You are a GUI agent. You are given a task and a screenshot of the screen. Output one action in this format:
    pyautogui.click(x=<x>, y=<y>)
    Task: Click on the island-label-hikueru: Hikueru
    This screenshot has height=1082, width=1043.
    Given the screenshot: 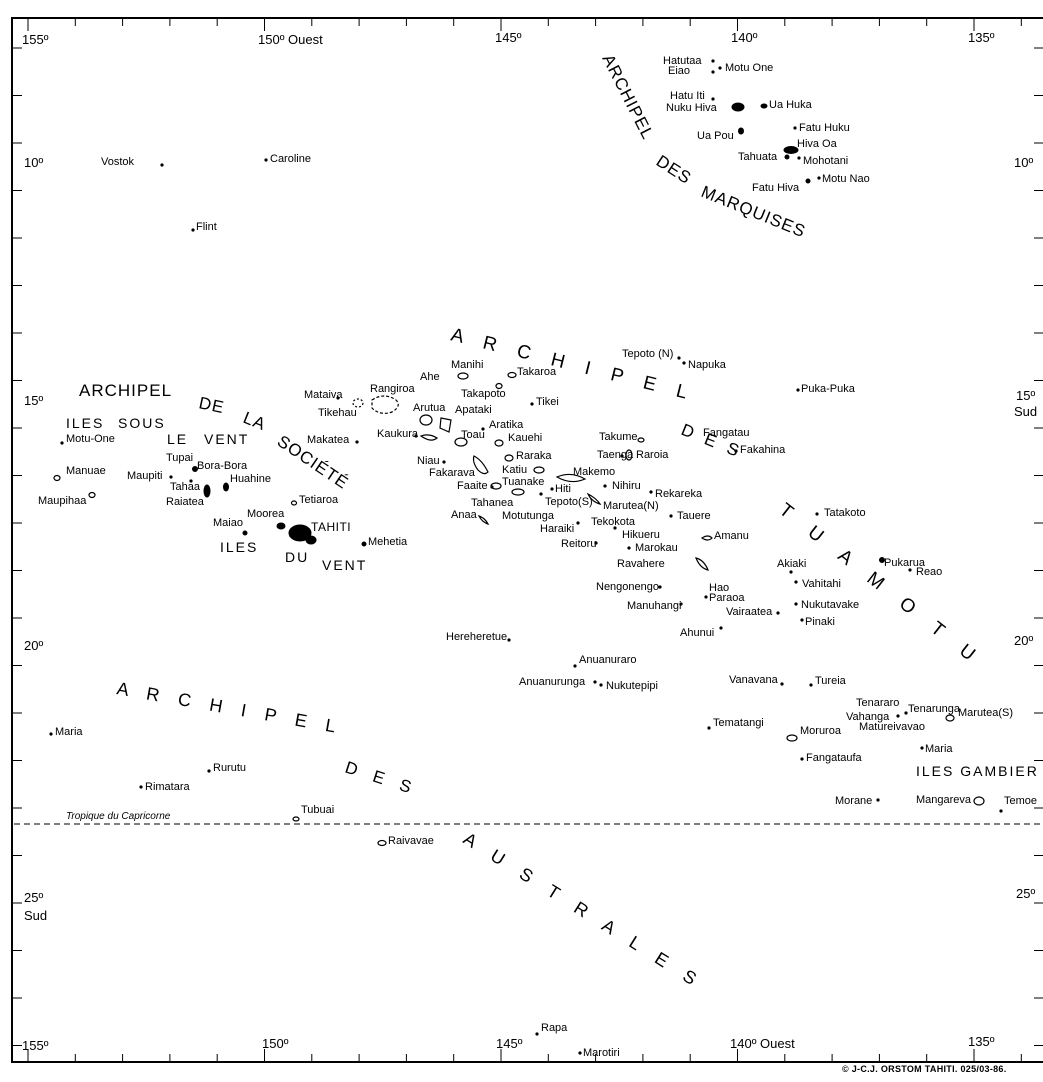 What is the action you would take?
    pyautogui.click(x=641, y=535)
    